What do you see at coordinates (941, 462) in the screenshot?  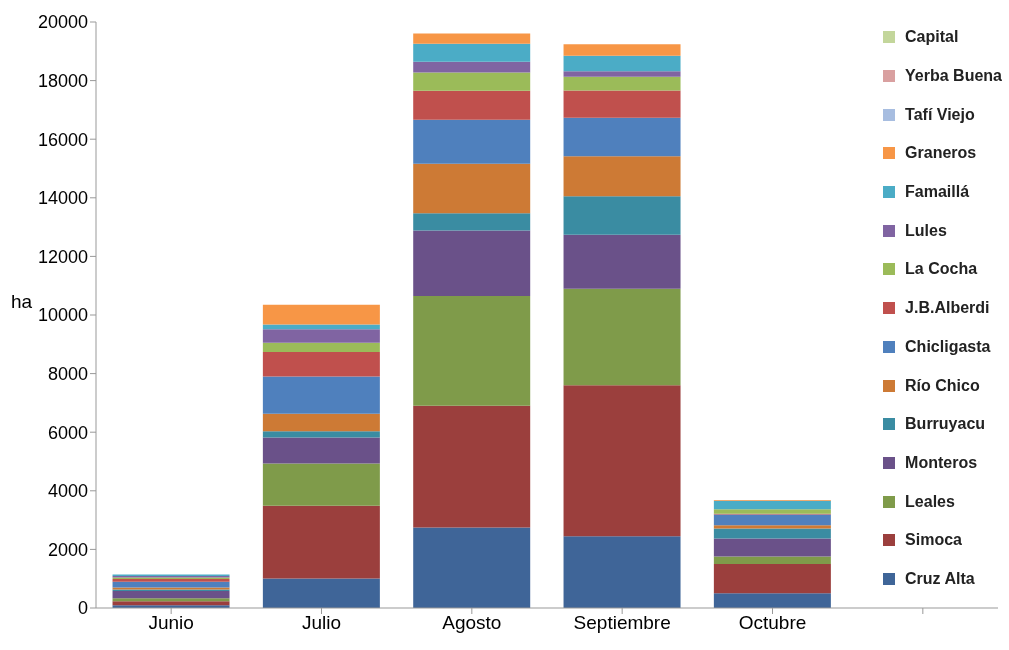 I see `legend-label: Monteros` at bounding box center [941, 462].